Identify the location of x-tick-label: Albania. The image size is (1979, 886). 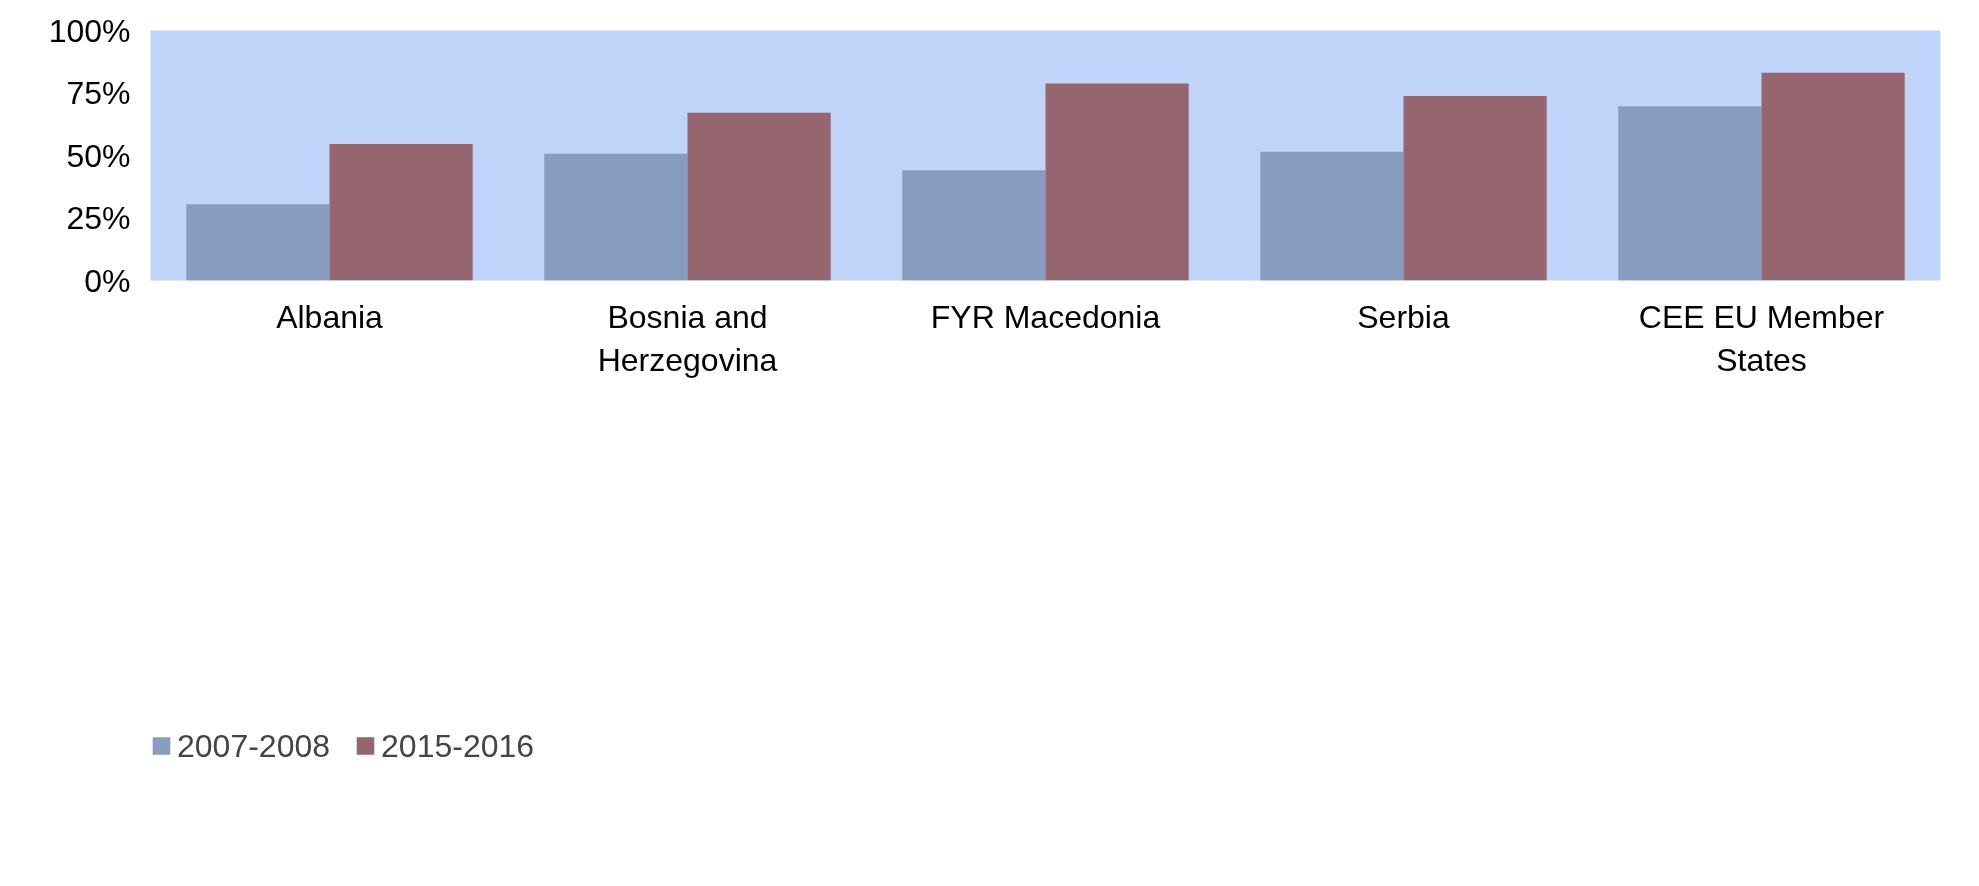
(330, 316).